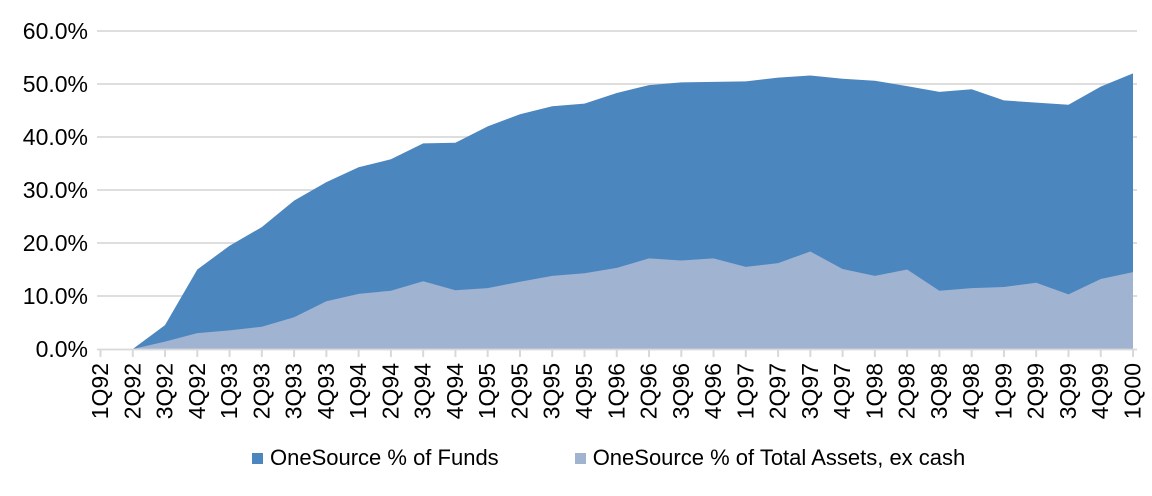  I want to click on x-tick-label: 2Q96, so click(649, 391).